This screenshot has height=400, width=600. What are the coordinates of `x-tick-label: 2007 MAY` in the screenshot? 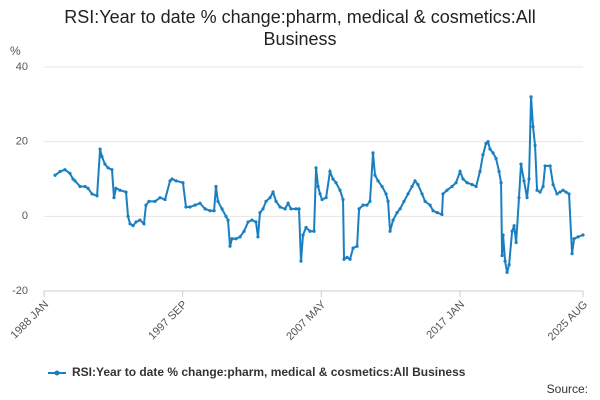 It's located at (306, 320).